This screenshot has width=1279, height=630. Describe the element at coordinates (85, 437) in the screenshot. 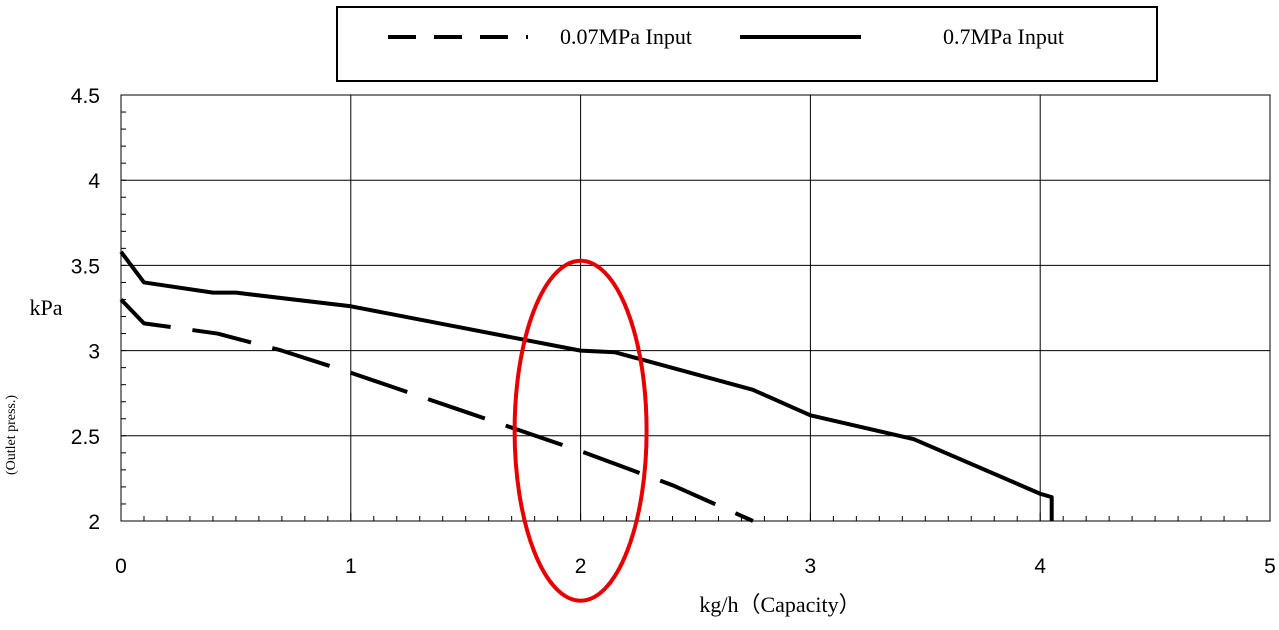

I see `y-tick-label: 2.5` at that location.